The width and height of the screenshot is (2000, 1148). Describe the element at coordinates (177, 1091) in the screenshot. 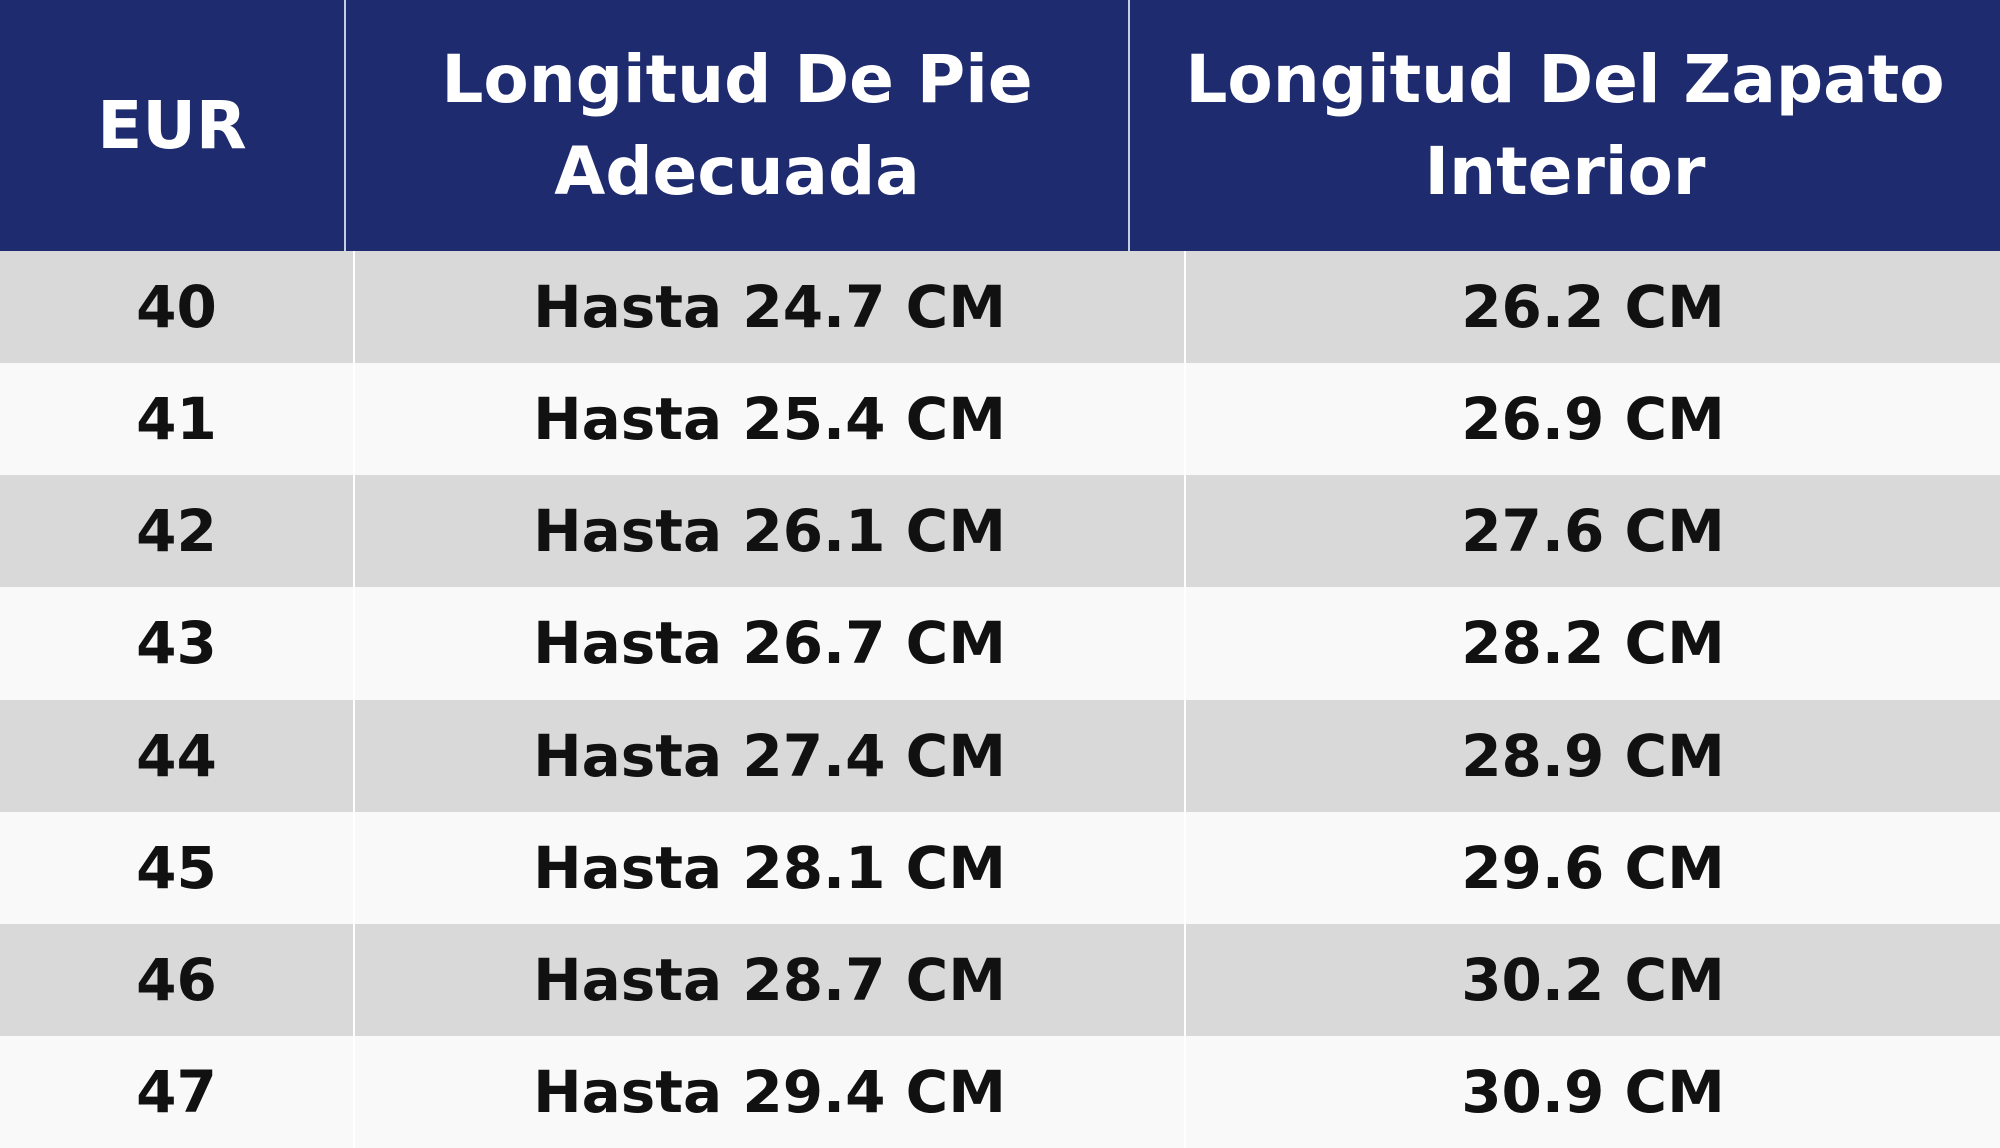

I see `table-cell: 47` at that location.